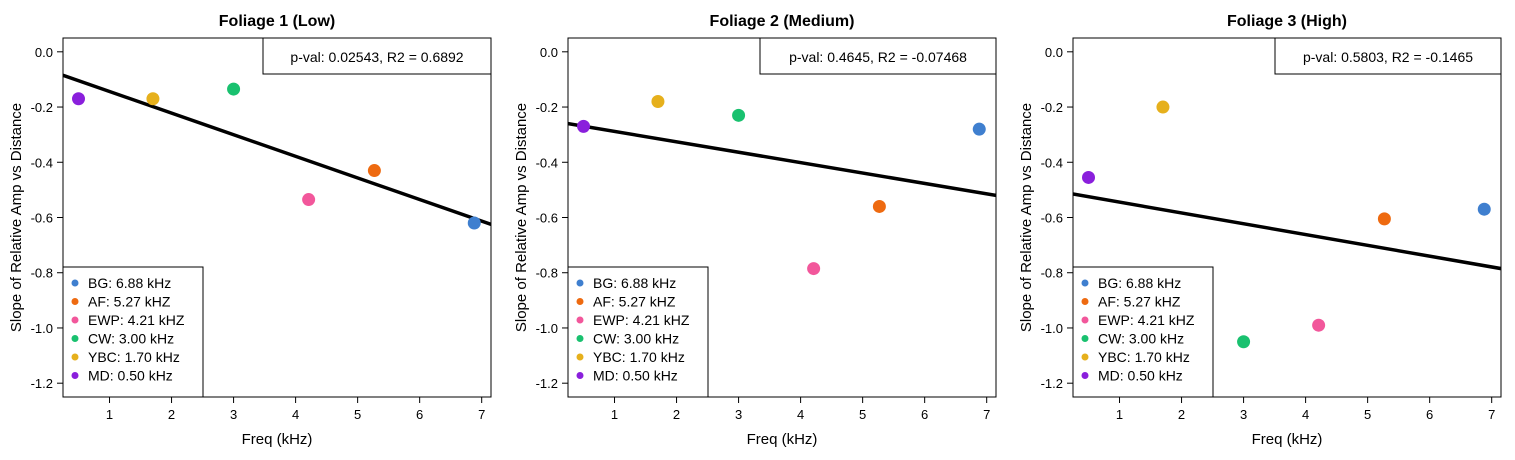 The image size is (1515, 460). I want to click on legend-marker-md, so click(1085, 375).